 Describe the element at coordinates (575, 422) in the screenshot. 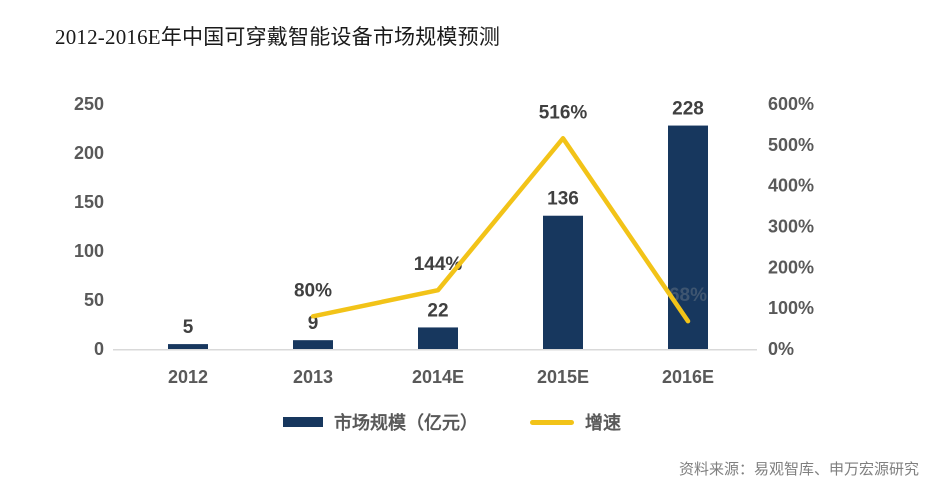

I see `legend-item-growth: 增速` at that location.